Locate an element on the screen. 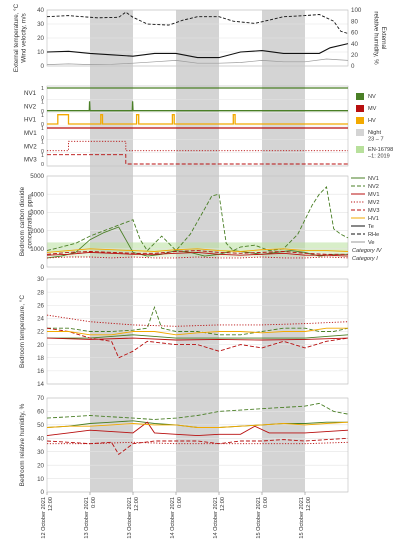 Image resolution: width=402 pixels, height=550 pixels. legend-label: MV is located at coordinates (372, 109).